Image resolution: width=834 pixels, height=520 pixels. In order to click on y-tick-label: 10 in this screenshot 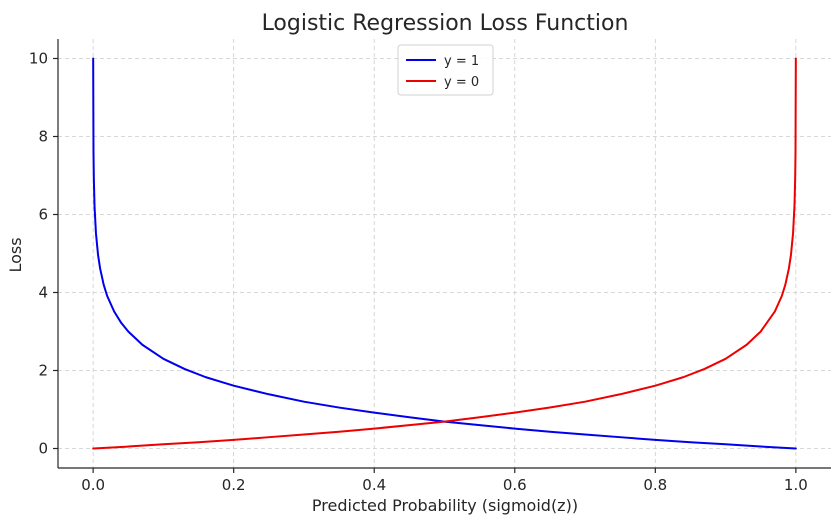, I will do `click(38, 59)`.